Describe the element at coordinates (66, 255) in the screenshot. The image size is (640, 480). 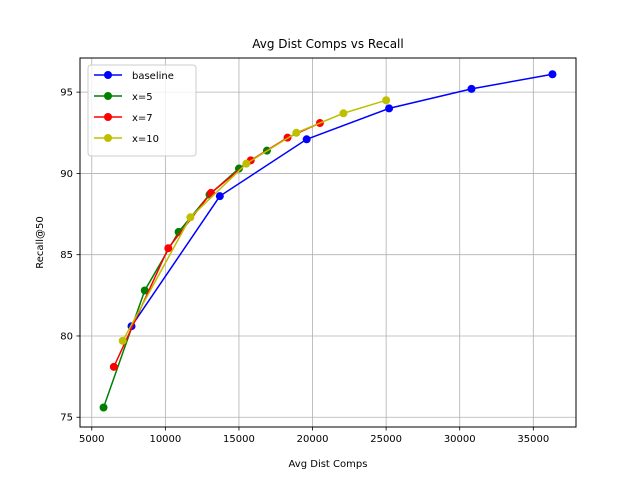
I see `y-tick-label: 85` at that location.